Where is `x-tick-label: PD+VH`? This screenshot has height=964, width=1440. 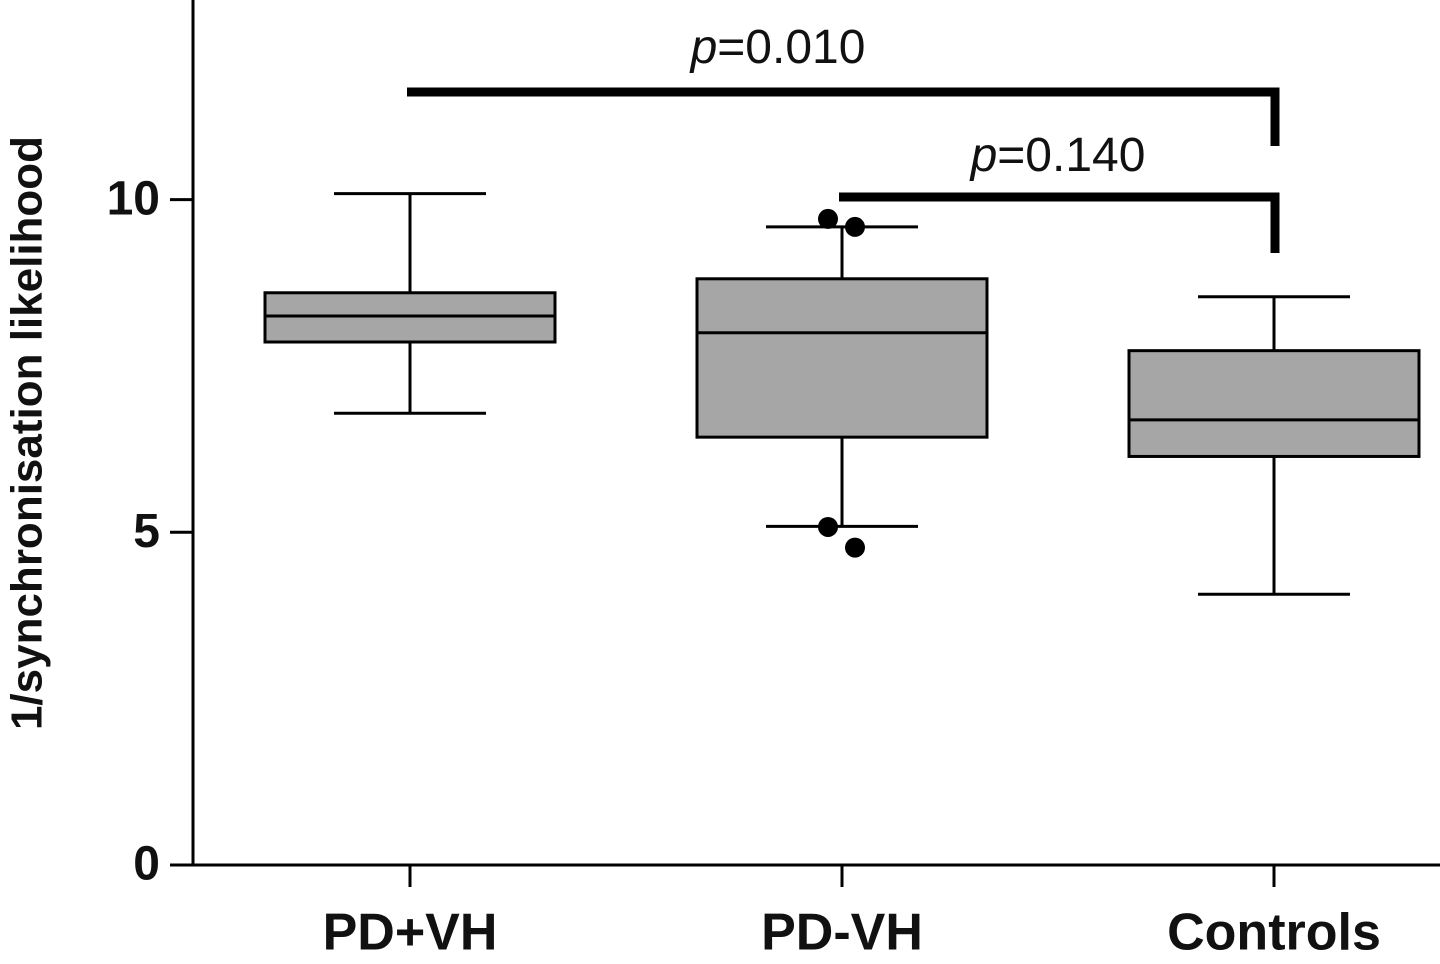
x-tick-label: PD+VH is located at coordinates (410, 933).